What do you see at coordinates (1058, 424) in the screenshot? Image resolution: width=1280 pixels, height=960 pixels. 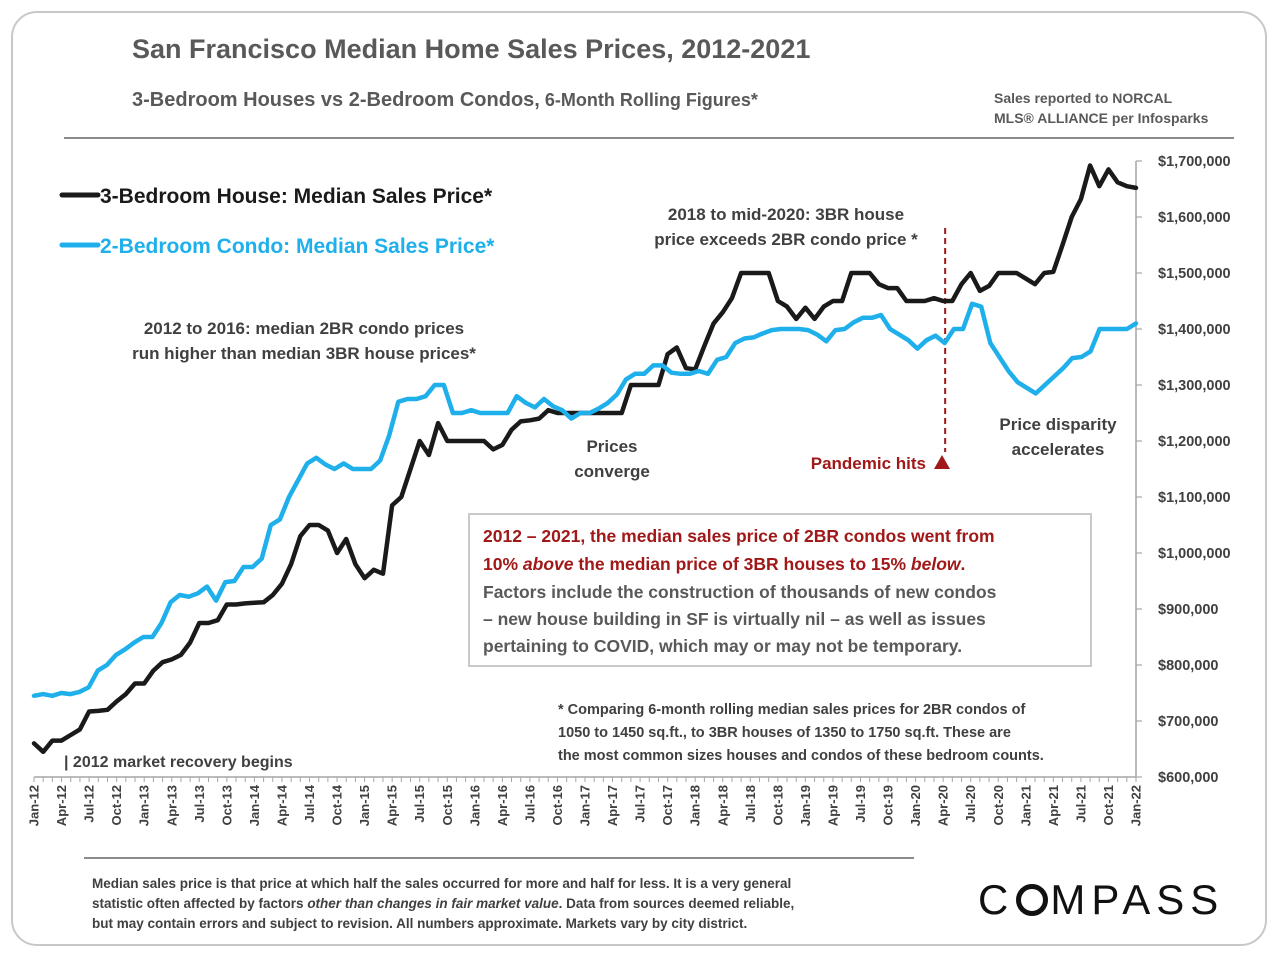 I see `annotation-disparity-1: Price disparity` at bounding box center [1058, 424].